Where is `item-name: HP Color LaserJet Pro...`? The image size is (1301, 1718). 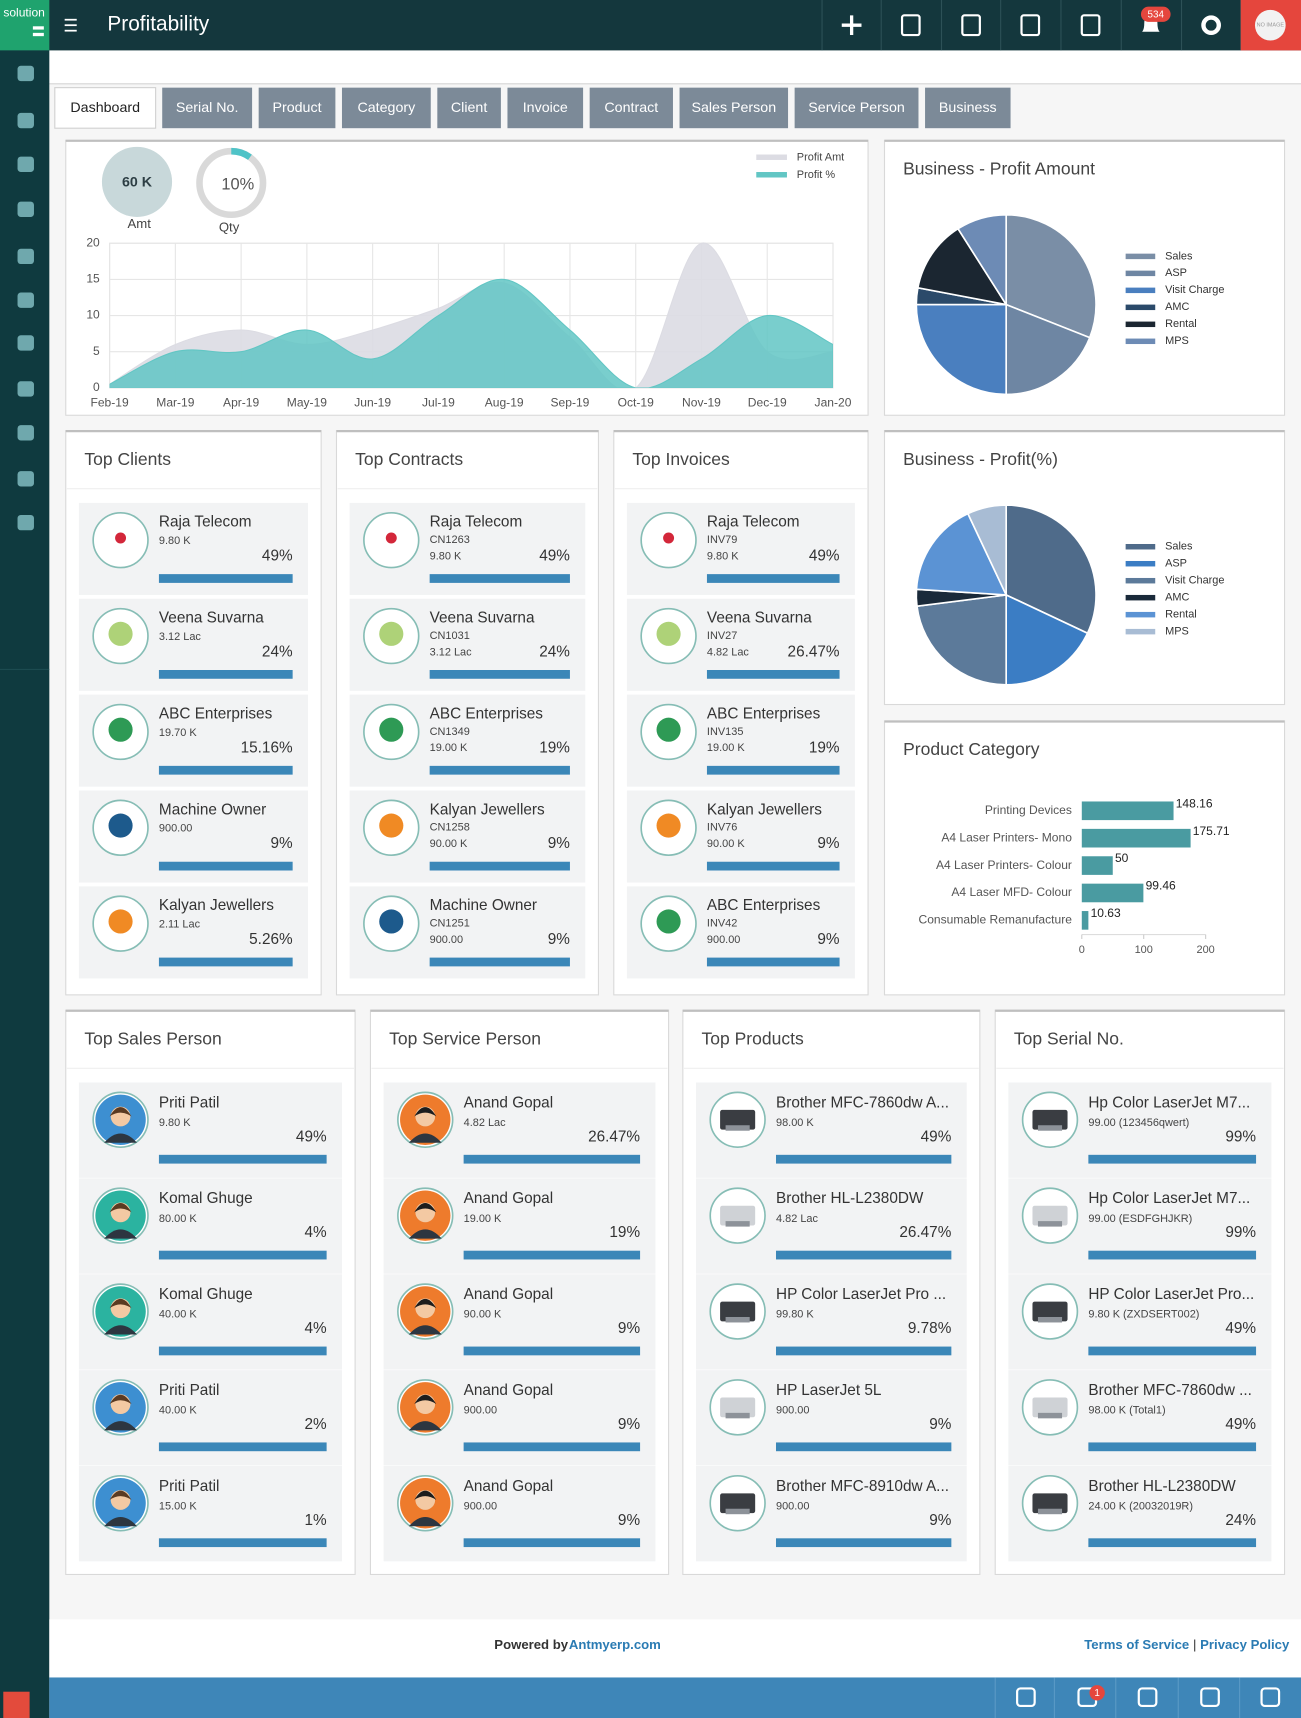 item-name: HP Color LaserJet Pro... is located at coordinates (1171, 1294).